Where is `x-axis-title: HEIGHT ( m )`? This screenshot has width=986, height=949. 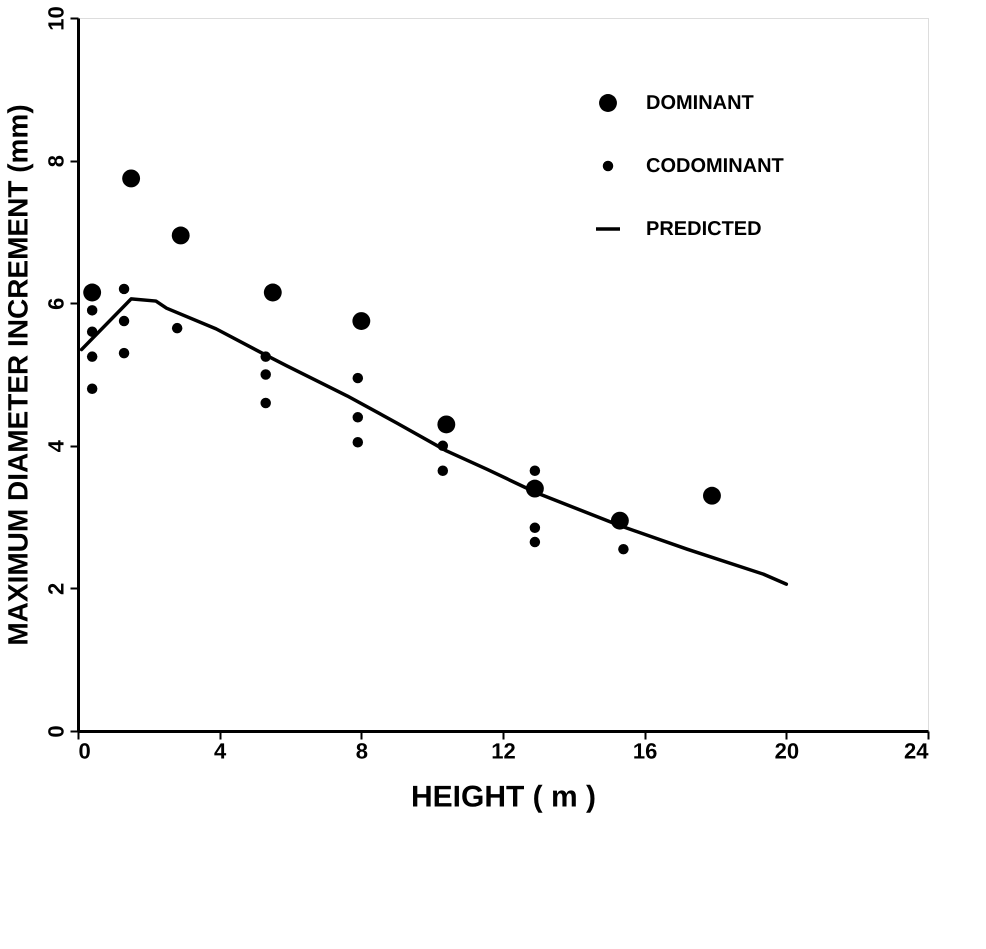 x-axis-title: HEIGHT ( m ) is located at coordinates (503, 797).